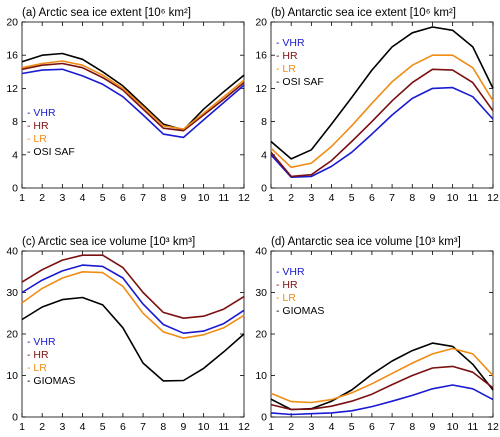 Image resolution: width=500 pixels, height=437 pixels. I want to click on legend-entry: - OSI SAF, so click(51, 152).